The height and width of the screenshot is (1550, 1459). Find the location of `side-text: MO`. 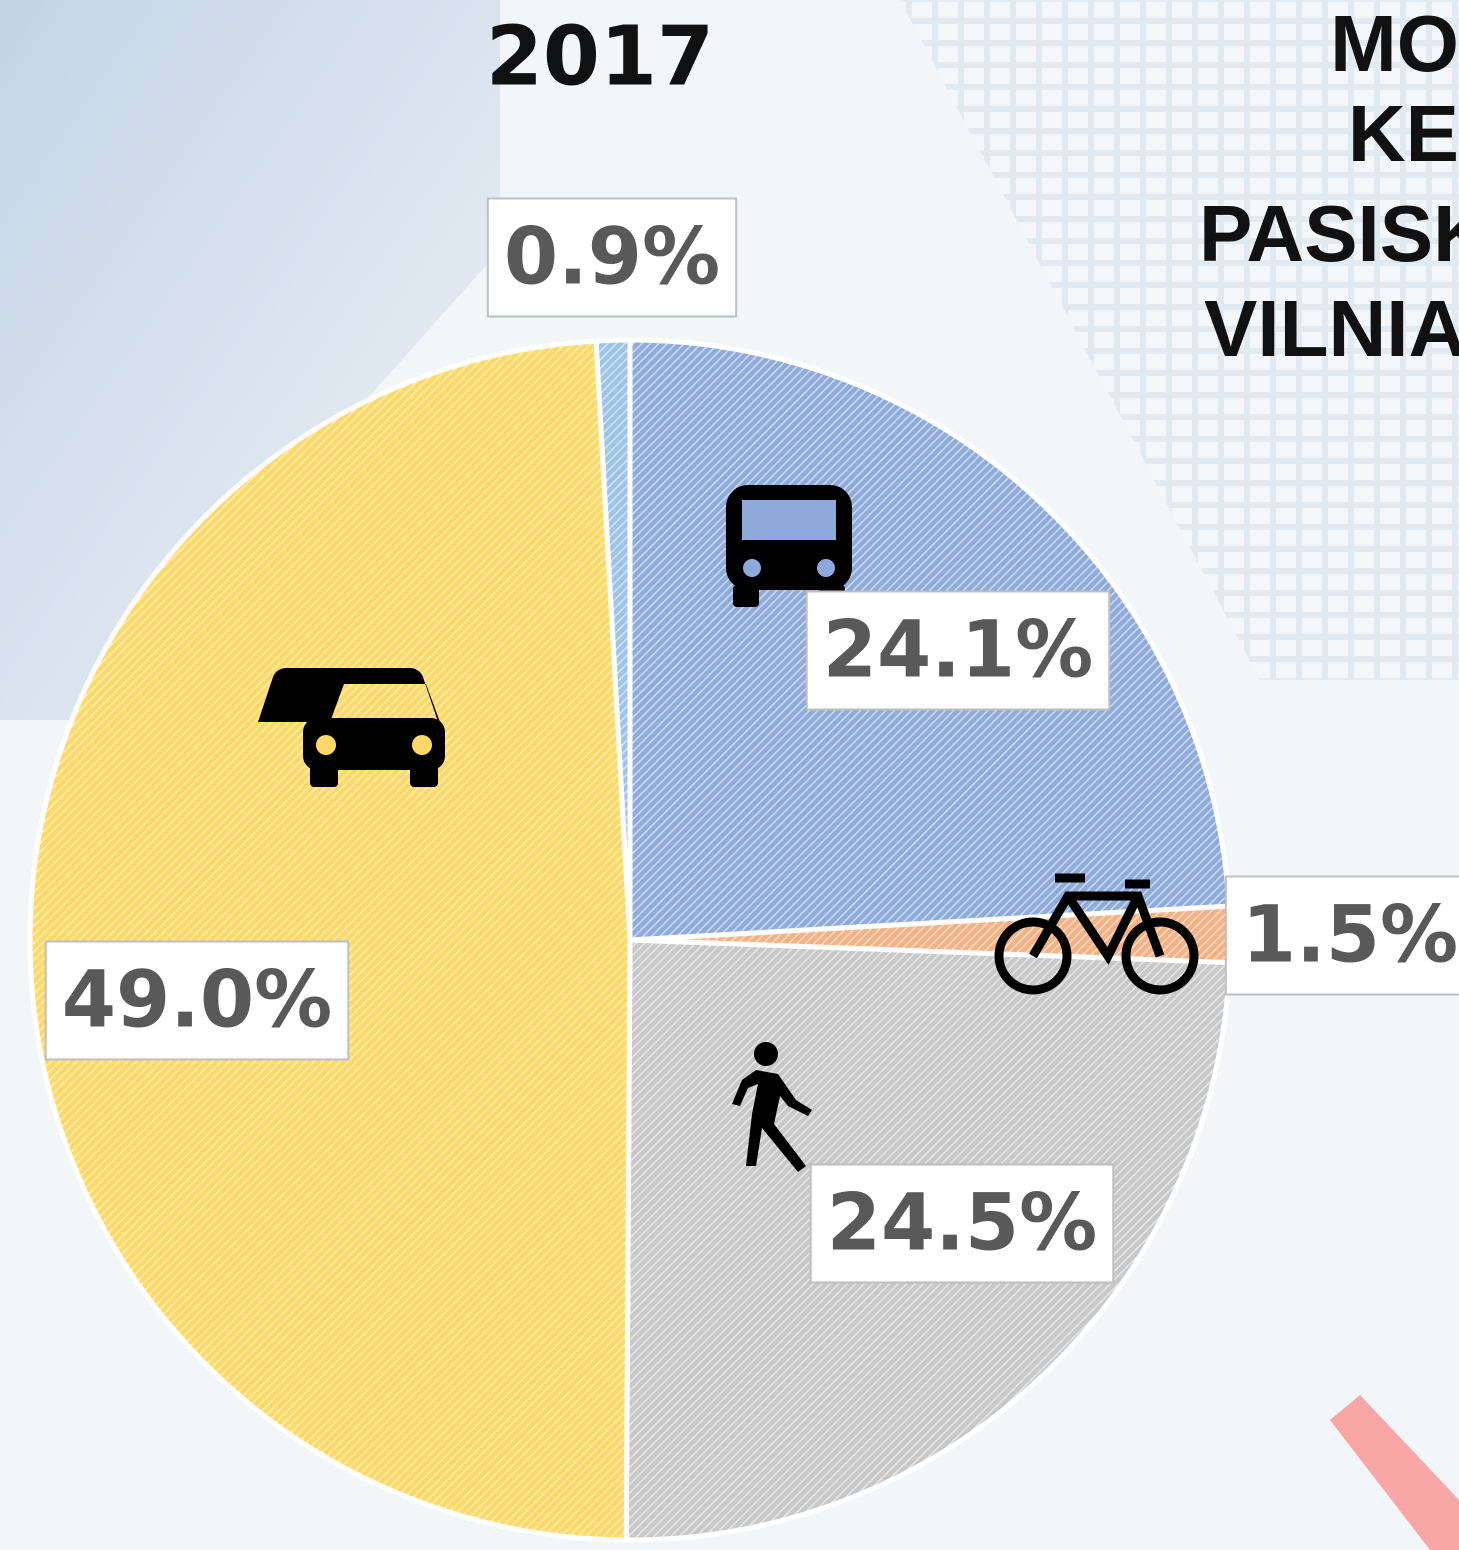

side-text: MO is located at coordinates (1394, 44).